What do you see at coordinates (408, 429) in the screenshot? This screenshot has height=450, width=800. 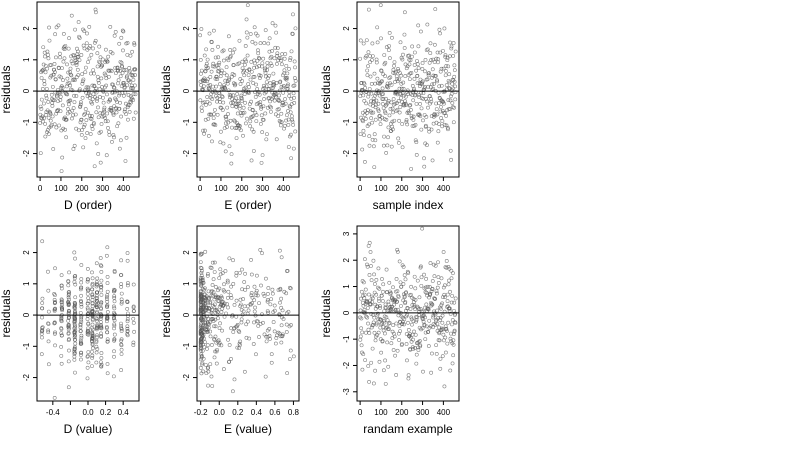 I see `x-axis-label: randam example` at bounding box center [408, 429].